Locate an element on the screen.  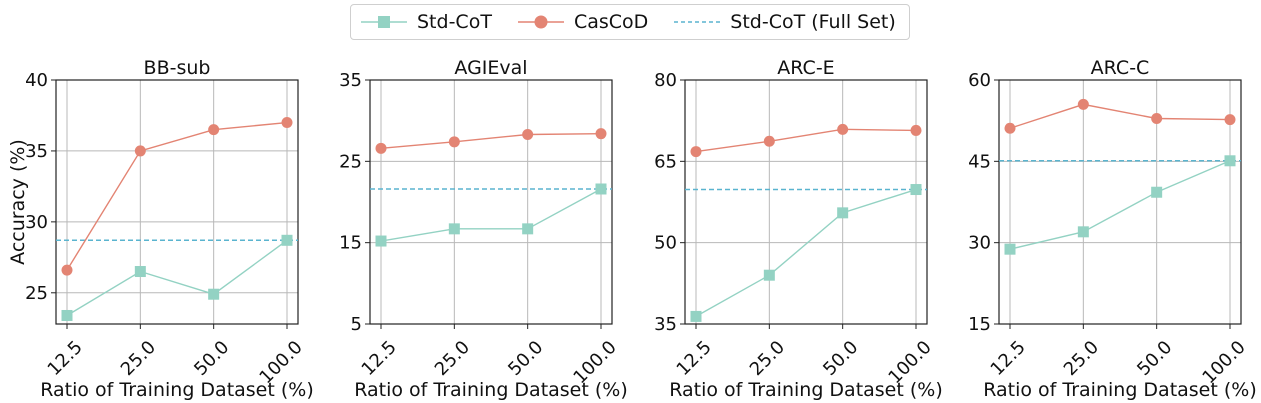
legend: Std-CoT CasCoD Std-CoT (Full Set) is located at coordinates (630, 22).